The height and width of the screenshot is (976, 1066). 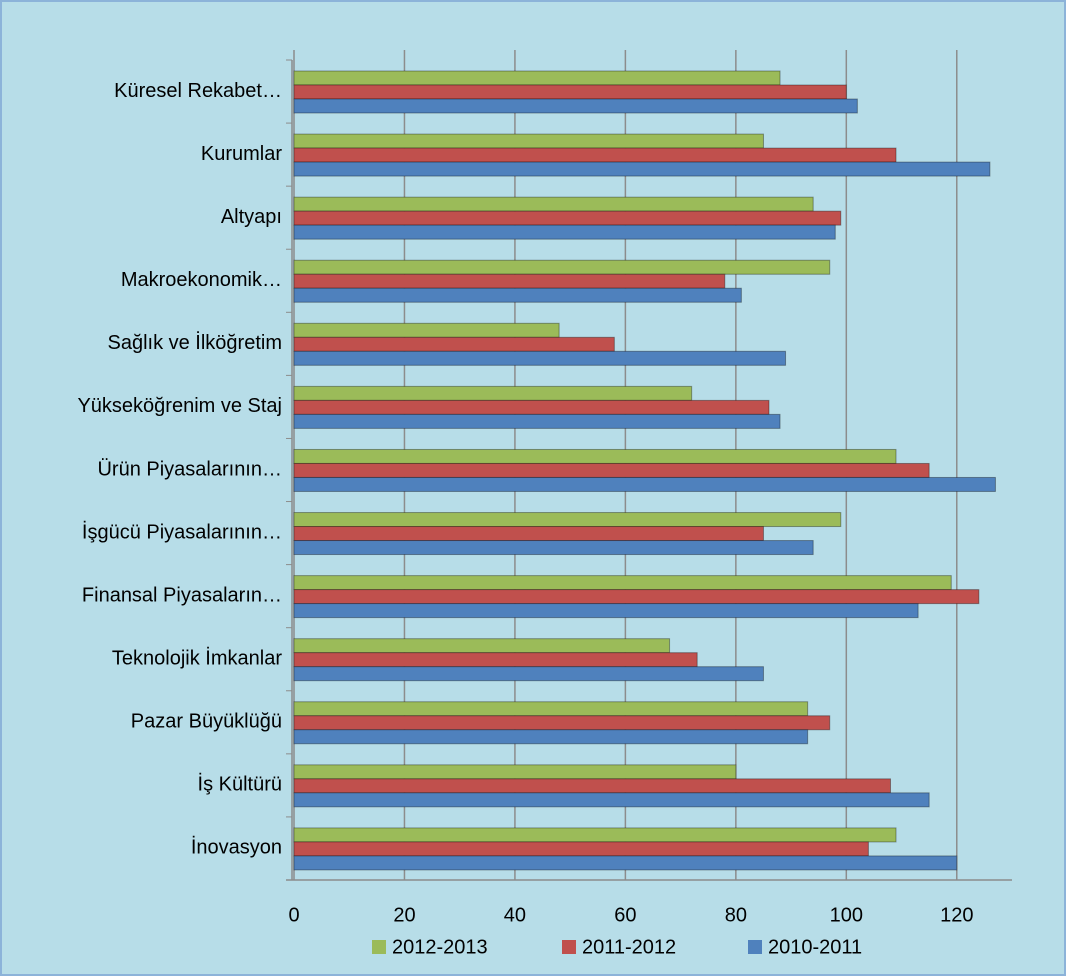 What do you see at coordinates (625, 915) in the screenshot?
I see `x-tick-label: 60` at bounding box center [625, 915].